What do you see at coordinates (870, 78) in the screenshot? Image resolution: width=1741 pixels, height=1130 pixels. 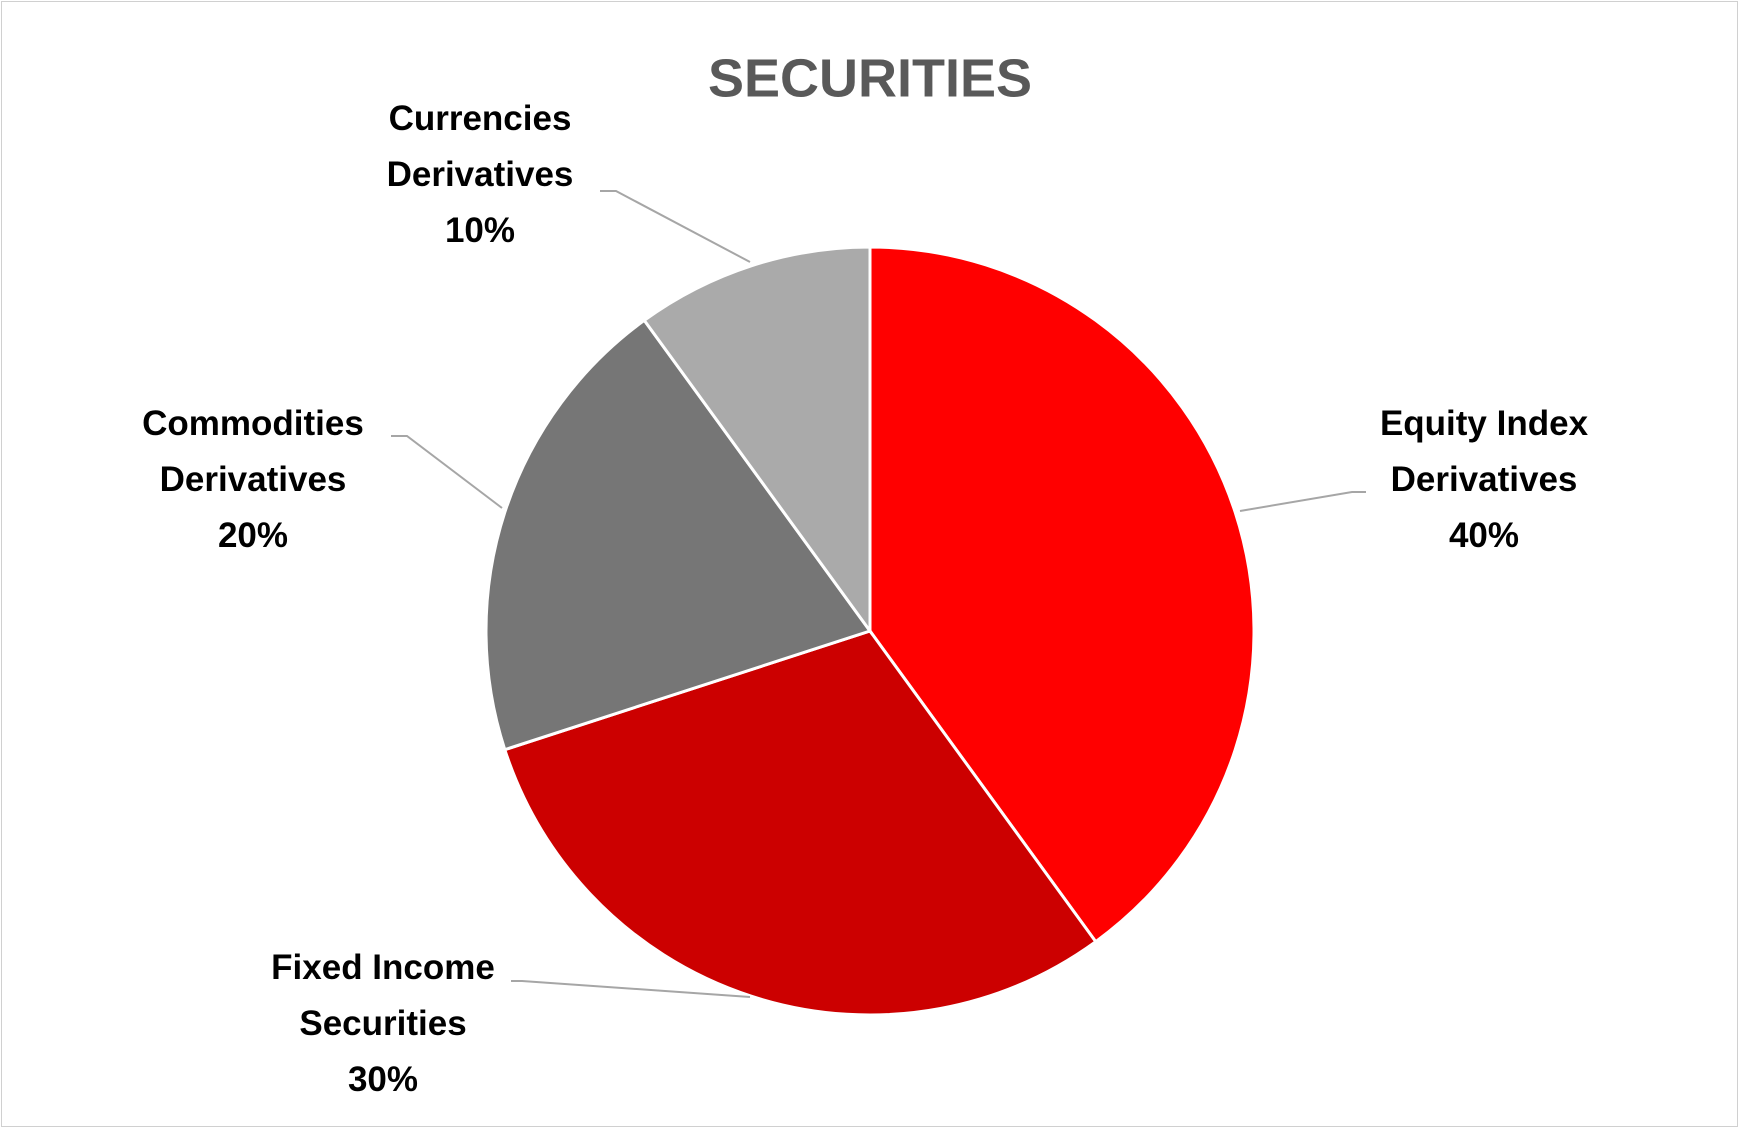 I see `chart-title: SECURITIES` at bounding box center [870, 78].